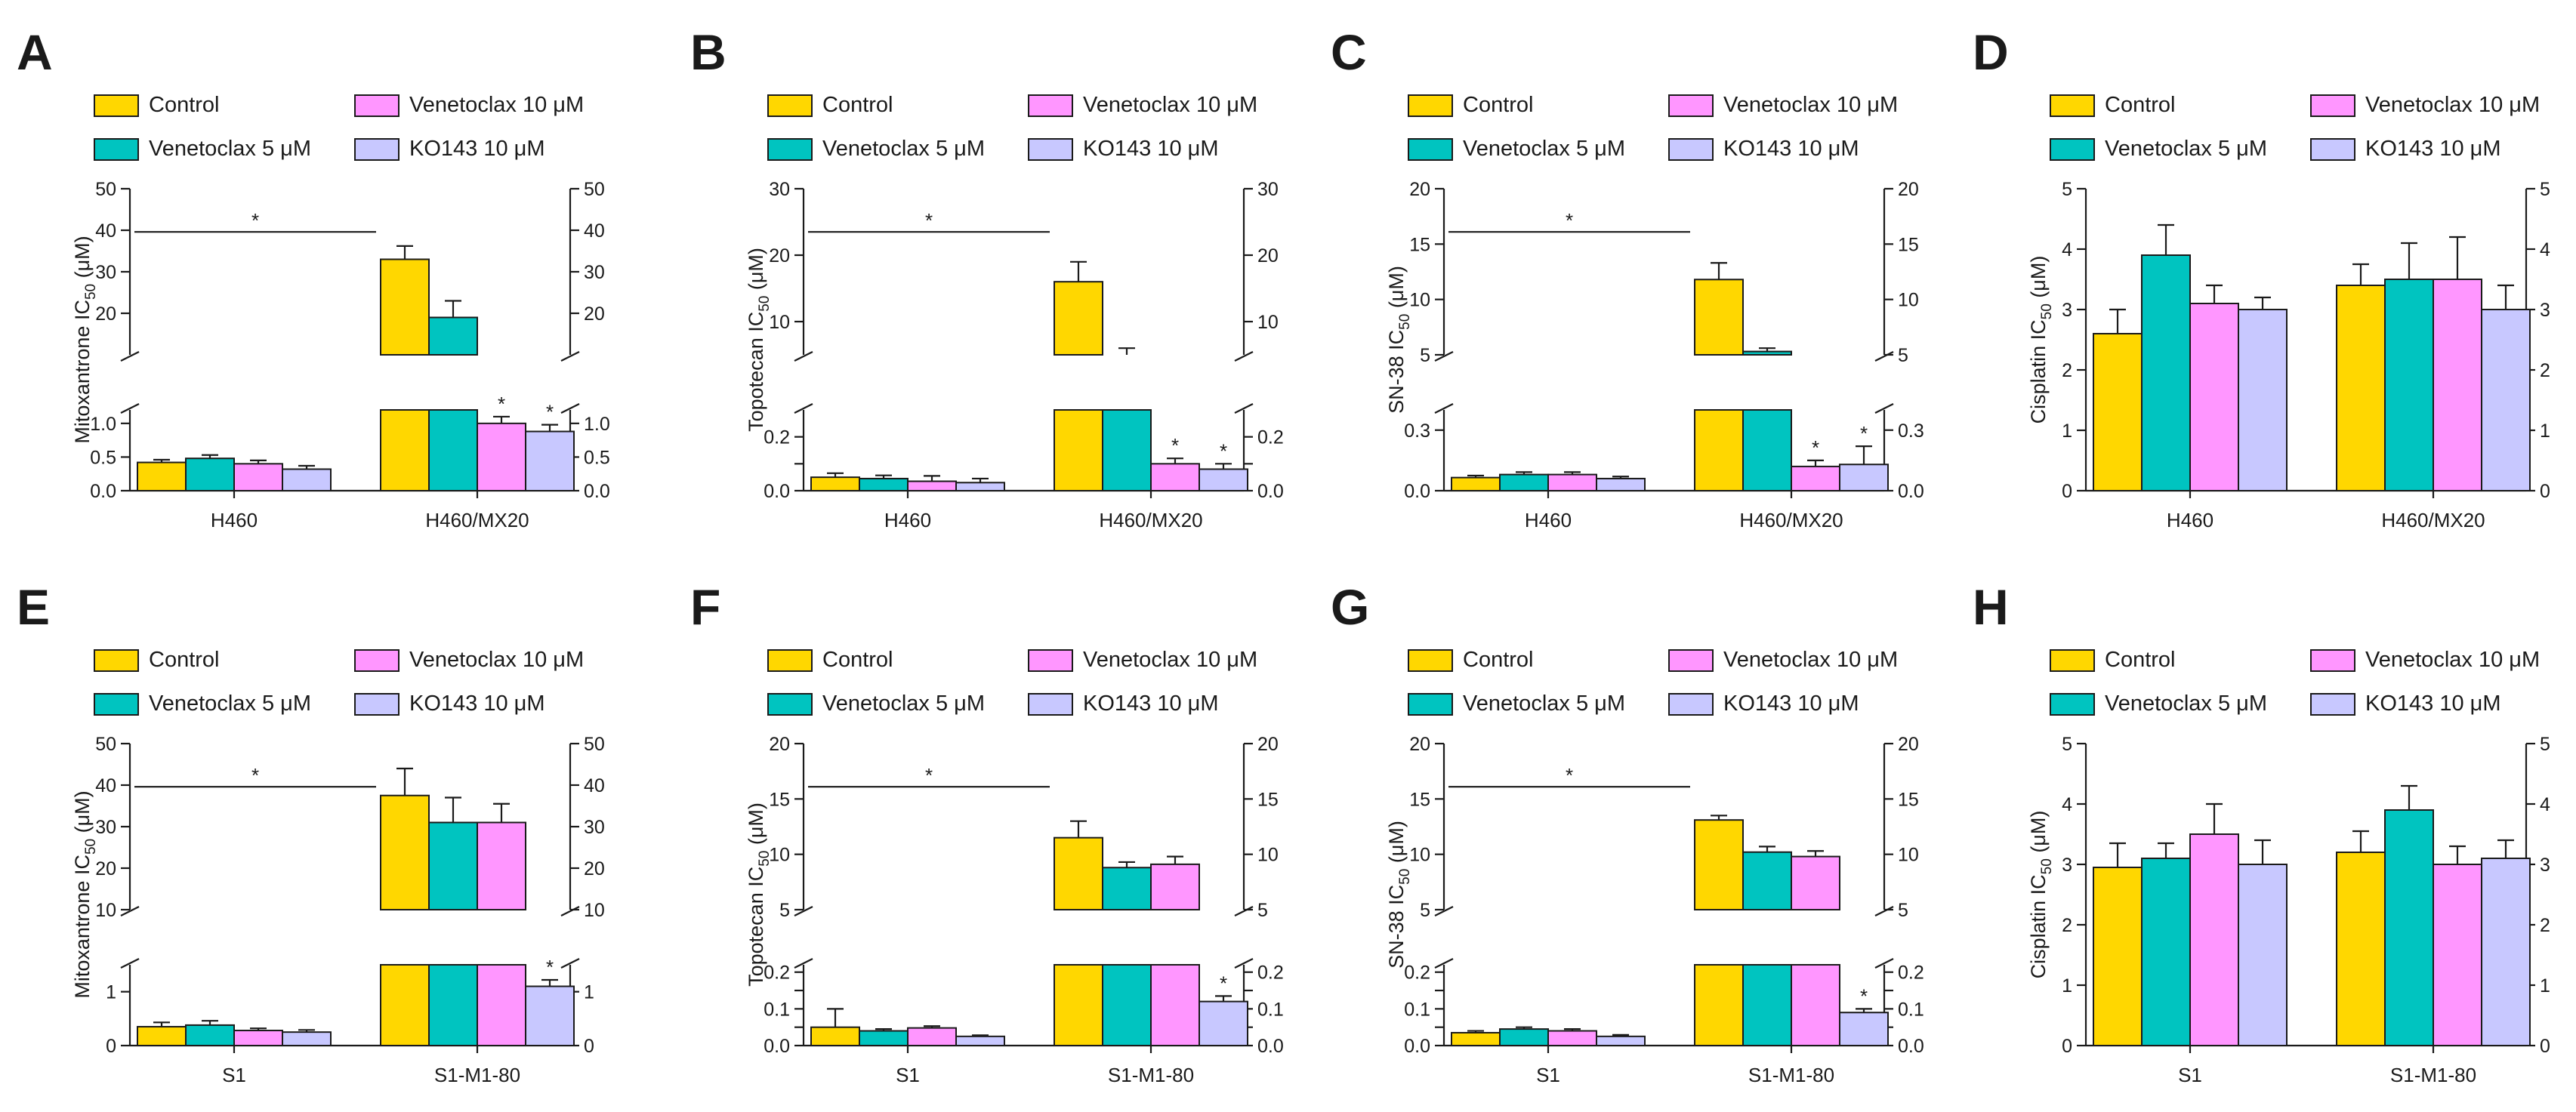 This screenshot has width=2576, height=1112. I want to click on y-axis-label: Cisplatin IC50 (μM), so click(2041, 340).